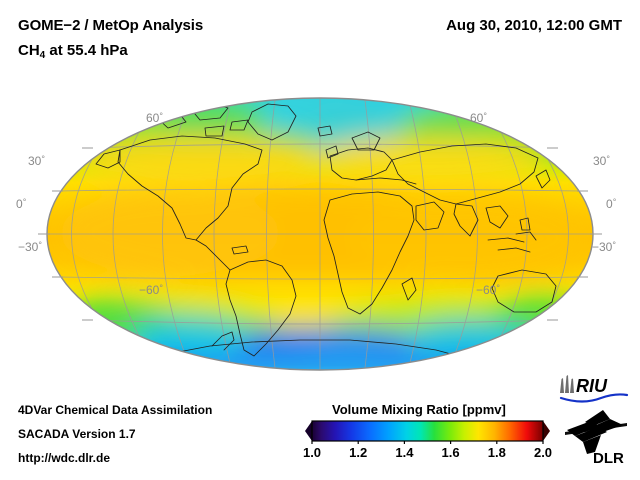 The image size is (640, 480). I want to click on lat-label-right-60: 60°, so click(478, 118).